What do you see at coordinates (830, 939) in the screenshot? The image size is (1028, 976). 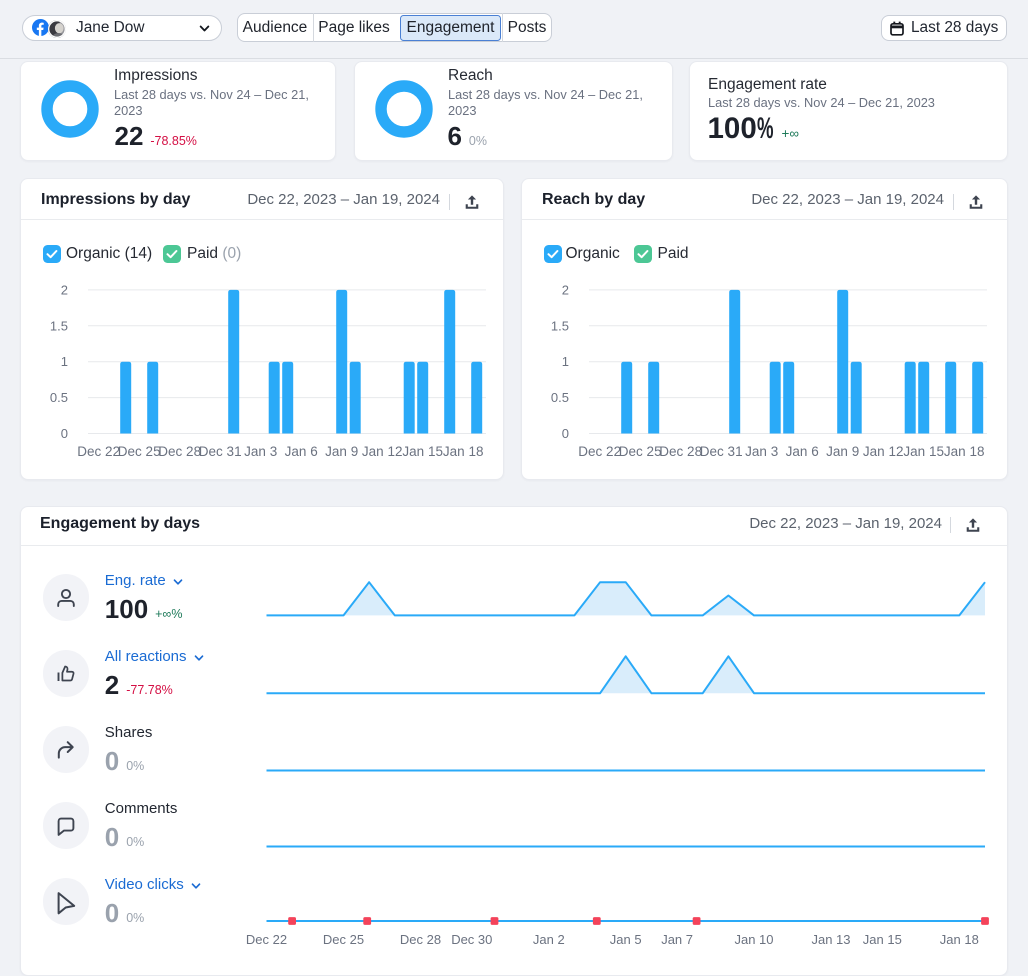 I see `svg-text: Jan 13` at bounding box center [830, 939].